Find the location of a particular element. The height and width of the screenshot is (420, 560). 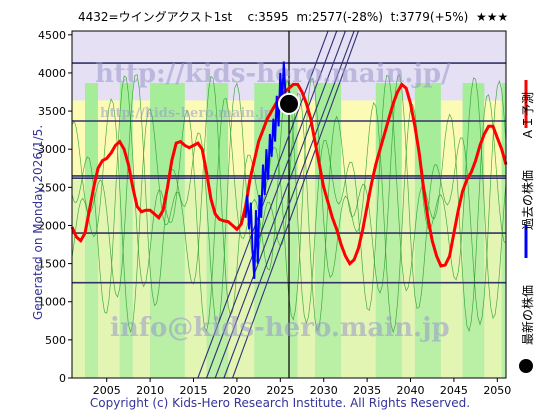

y-tick-label-7: 3500 is located at coordinates (52, 111).